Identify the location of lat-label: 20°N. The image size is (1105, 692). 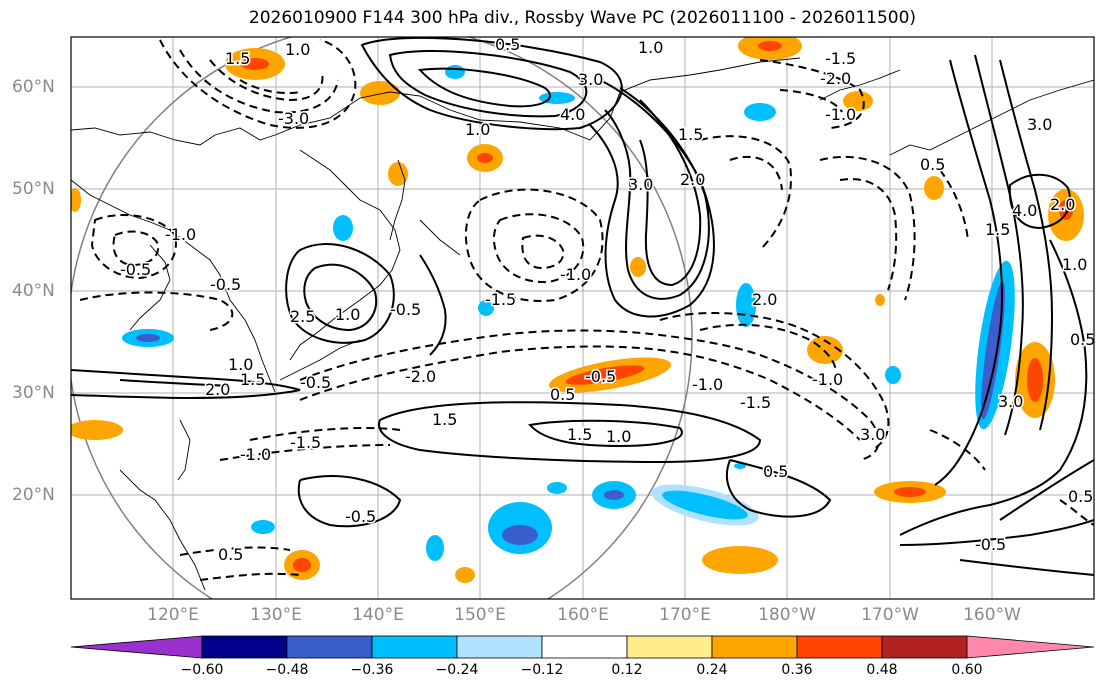
(33, 495).